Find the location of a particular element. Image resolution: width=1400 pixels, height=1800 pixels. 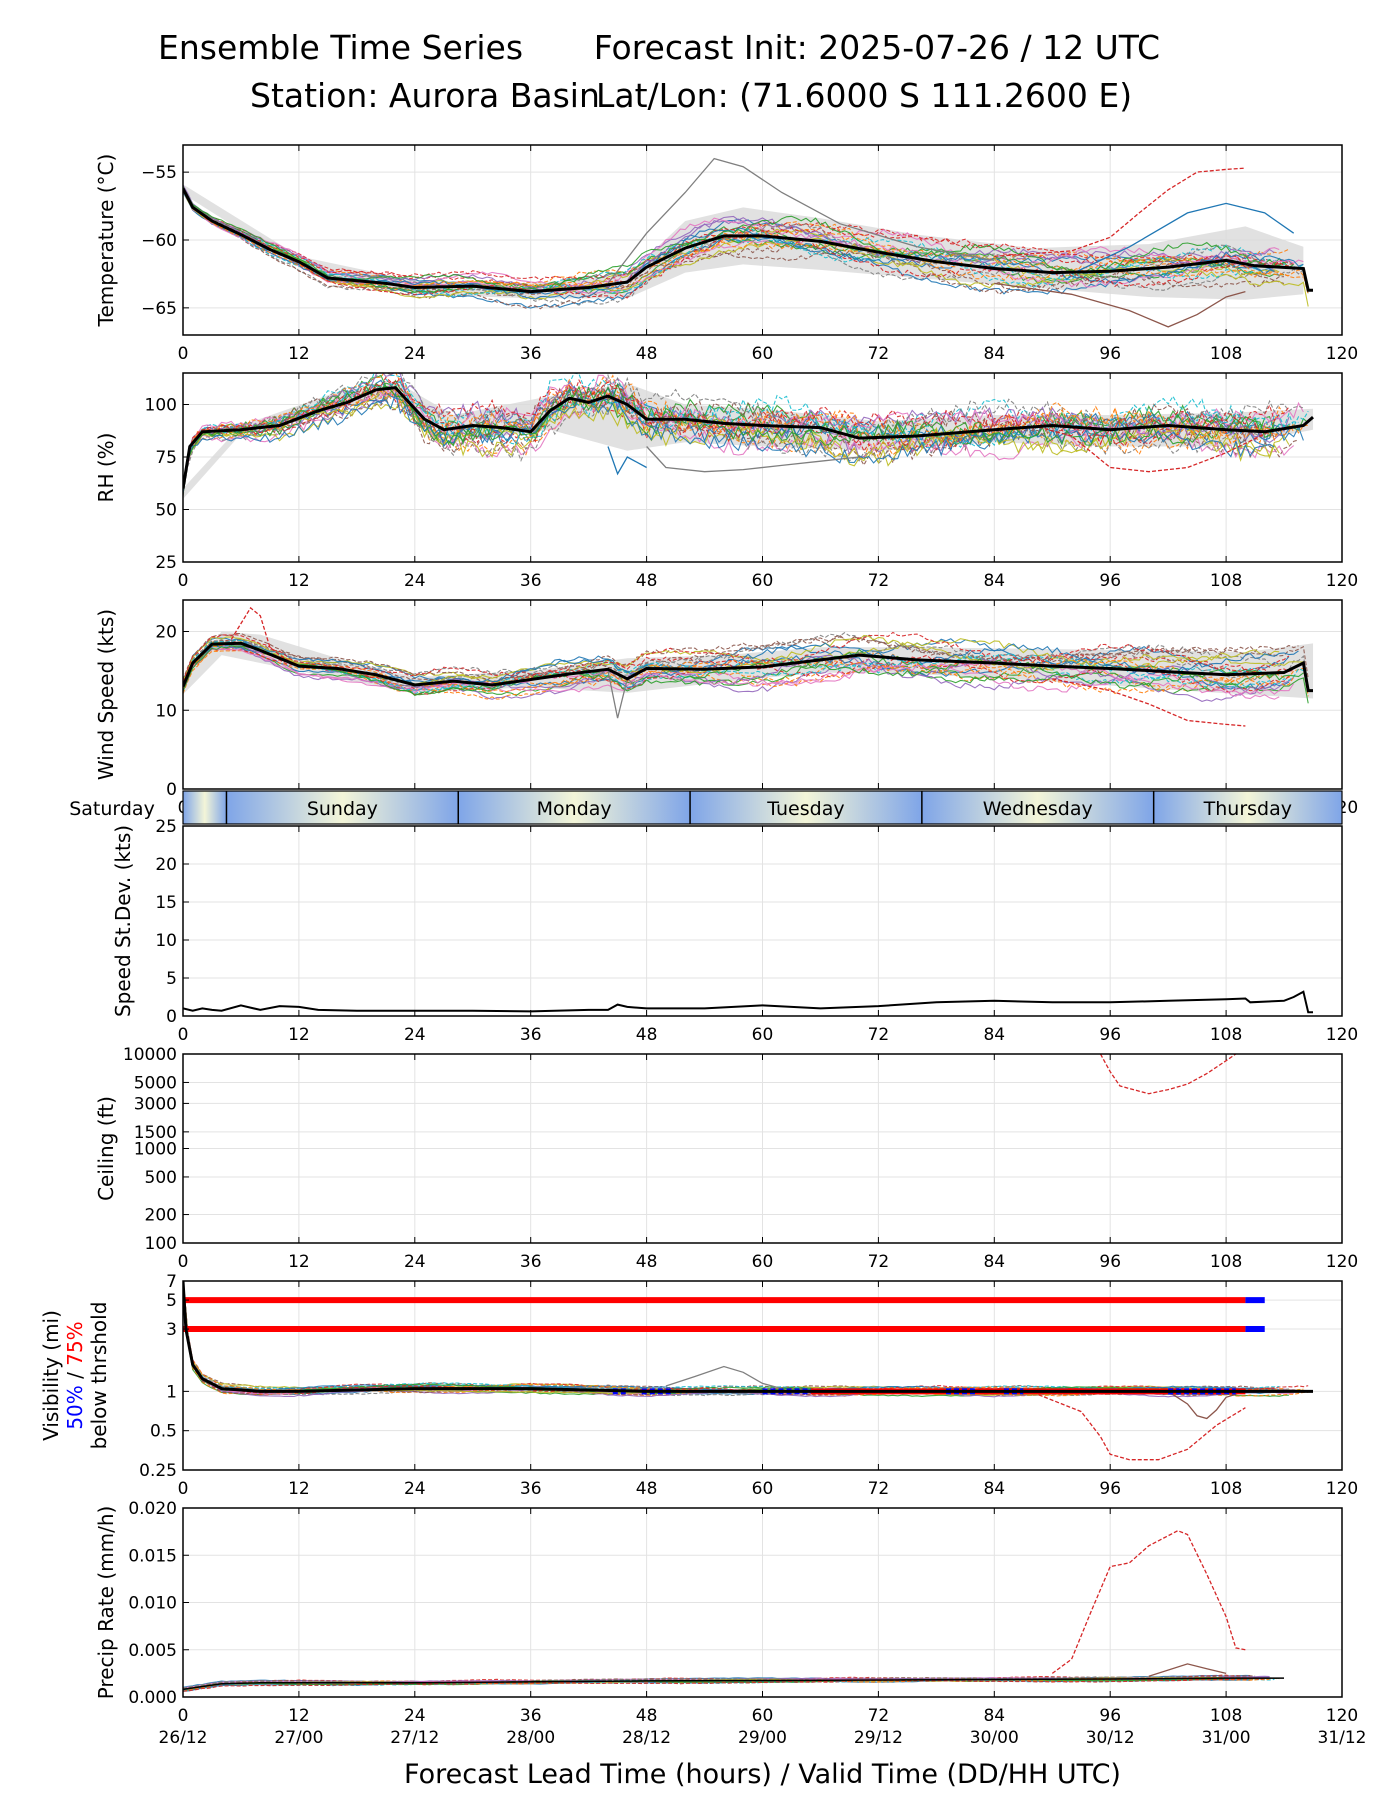

y-tick-label: 10000 is located at coordinates (150, 1055).